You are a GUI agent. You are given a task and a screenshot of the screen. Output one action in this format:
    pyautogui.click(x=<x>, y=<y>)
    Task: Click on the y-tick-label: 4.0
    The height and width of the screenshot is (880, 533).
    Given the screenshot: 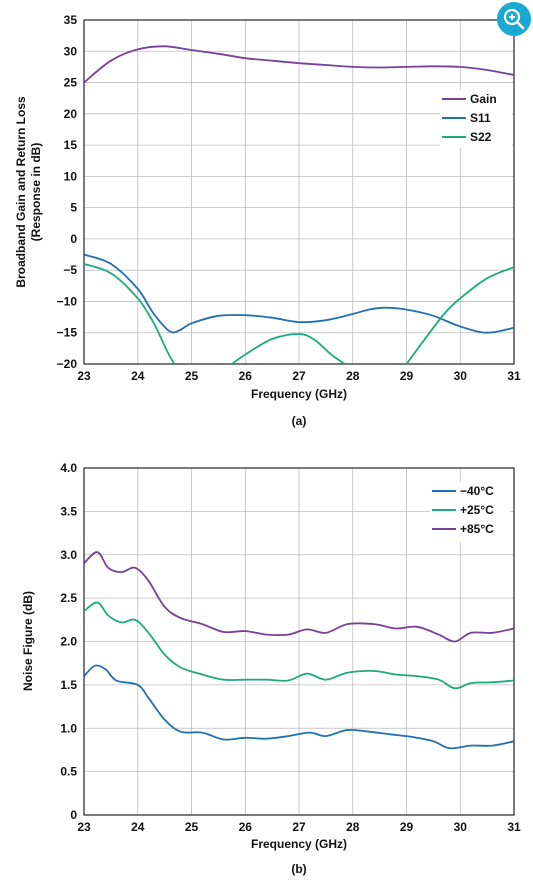 What is the action you would take?
    pyautogui.click(x=68, y=468)
    